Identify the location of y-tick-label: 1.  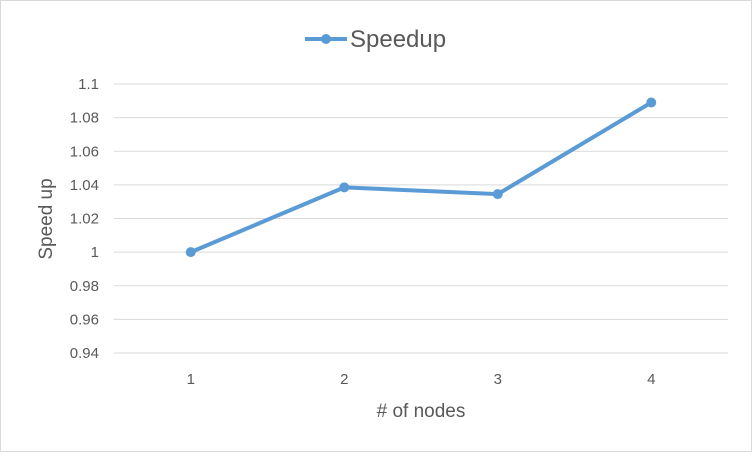
(95, 252).